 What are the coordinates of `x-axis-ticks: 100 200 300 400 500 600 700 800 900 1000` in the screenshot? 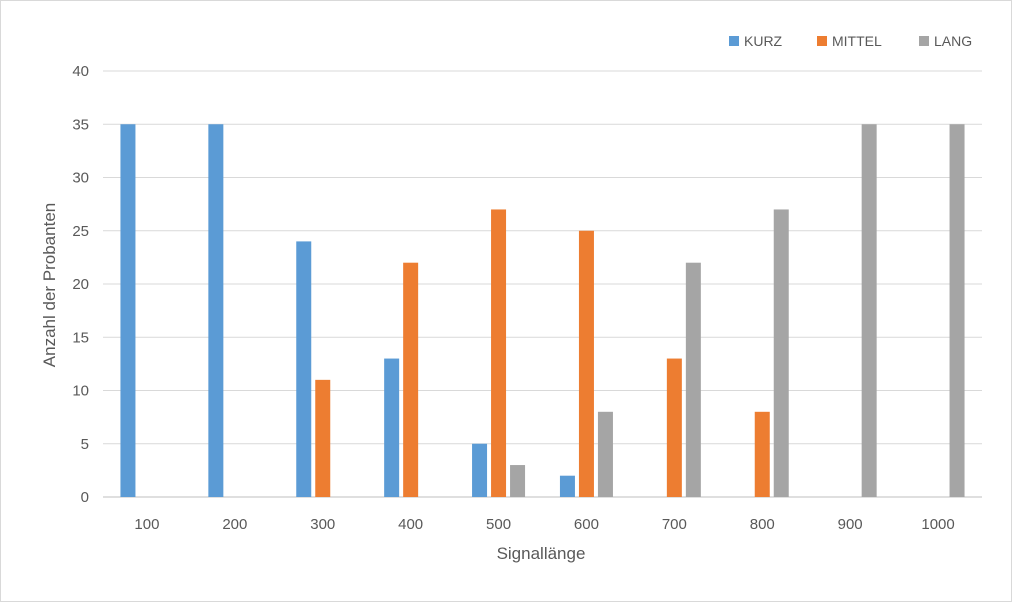 It's located at (544, 524).